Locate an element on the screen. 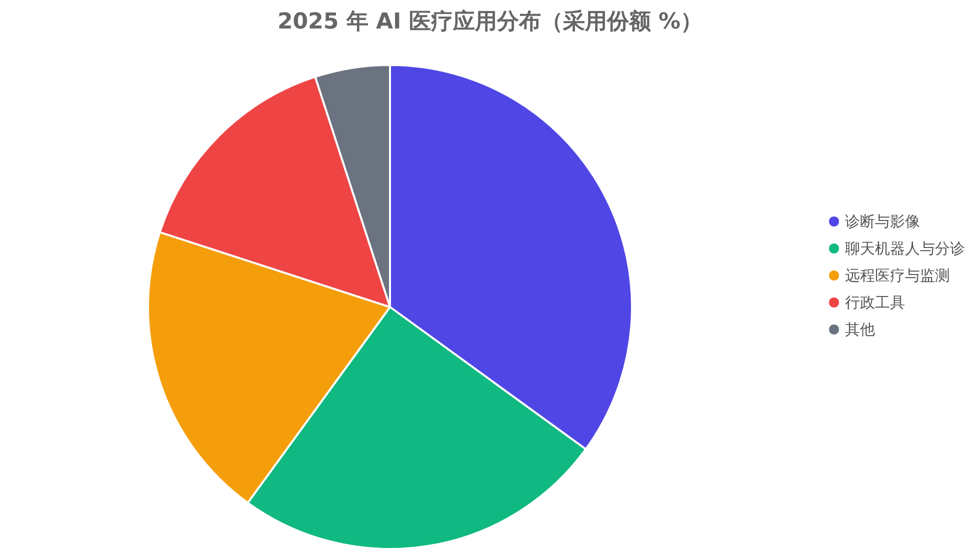 This screenshot has height=551, width=980. legend-label: 其他 is located at coordinates (860, 329).